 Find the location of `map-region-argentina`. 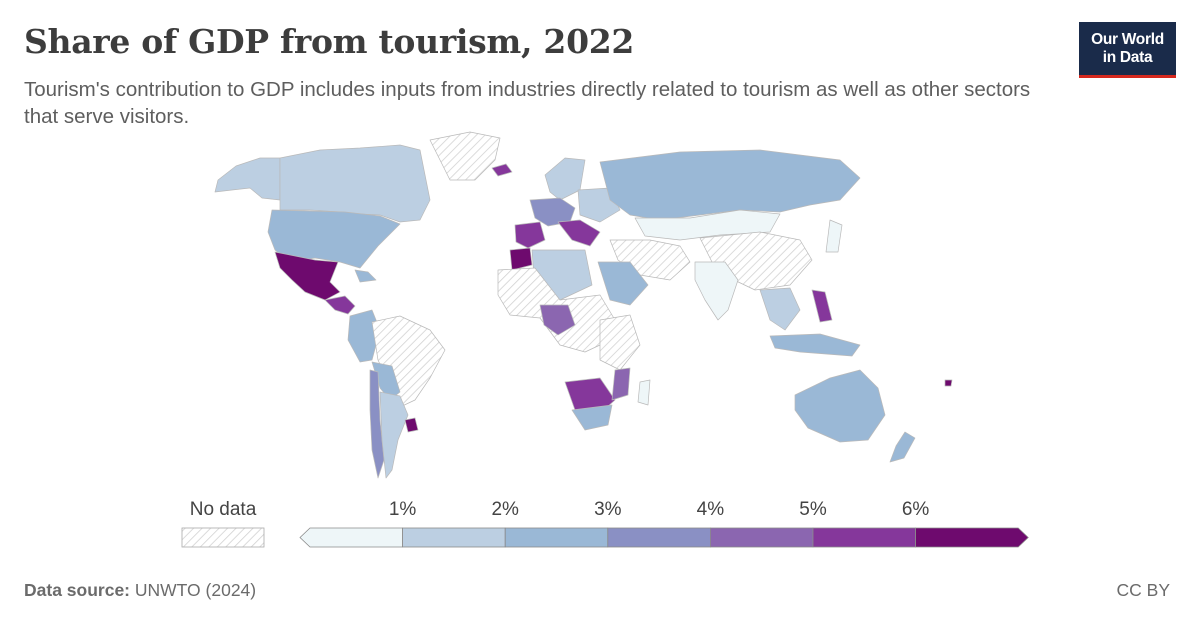

map-region-argentina is located at coordinates (394, 435).